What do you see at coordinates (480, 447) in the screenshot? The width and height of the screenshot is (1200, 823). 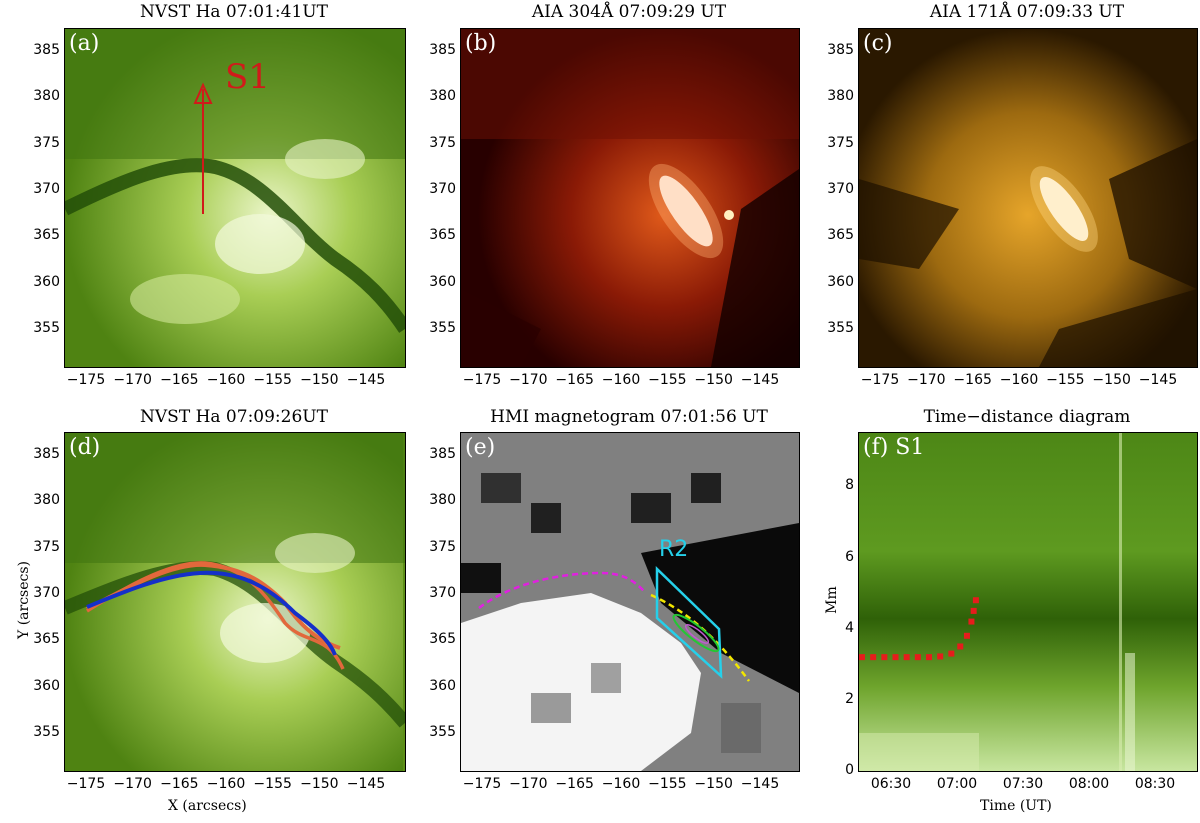 I see `panel-e-label: (e)` at bounding box center [480, 447].